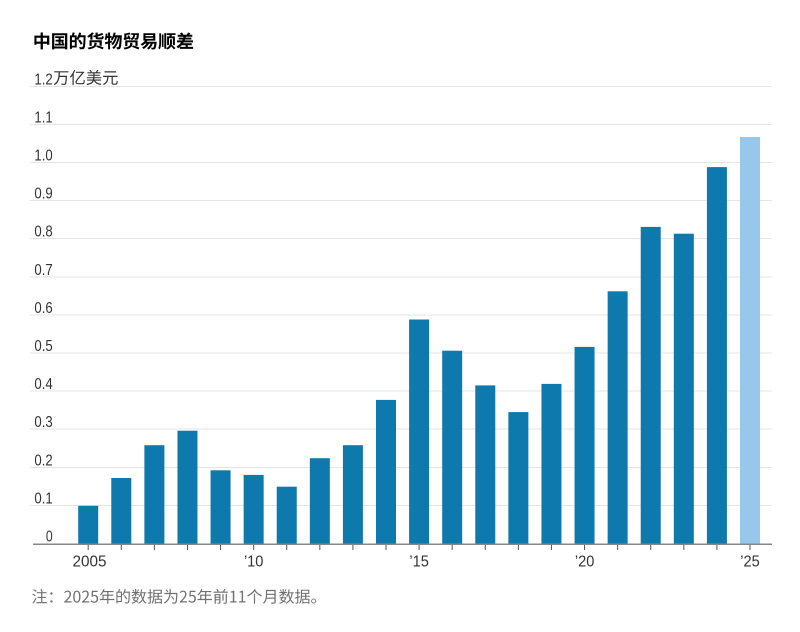  What do you see at coordinates (43, 232) in the screenshot?
I see `svg-text: 0.8` at bounding box center [43, 232].